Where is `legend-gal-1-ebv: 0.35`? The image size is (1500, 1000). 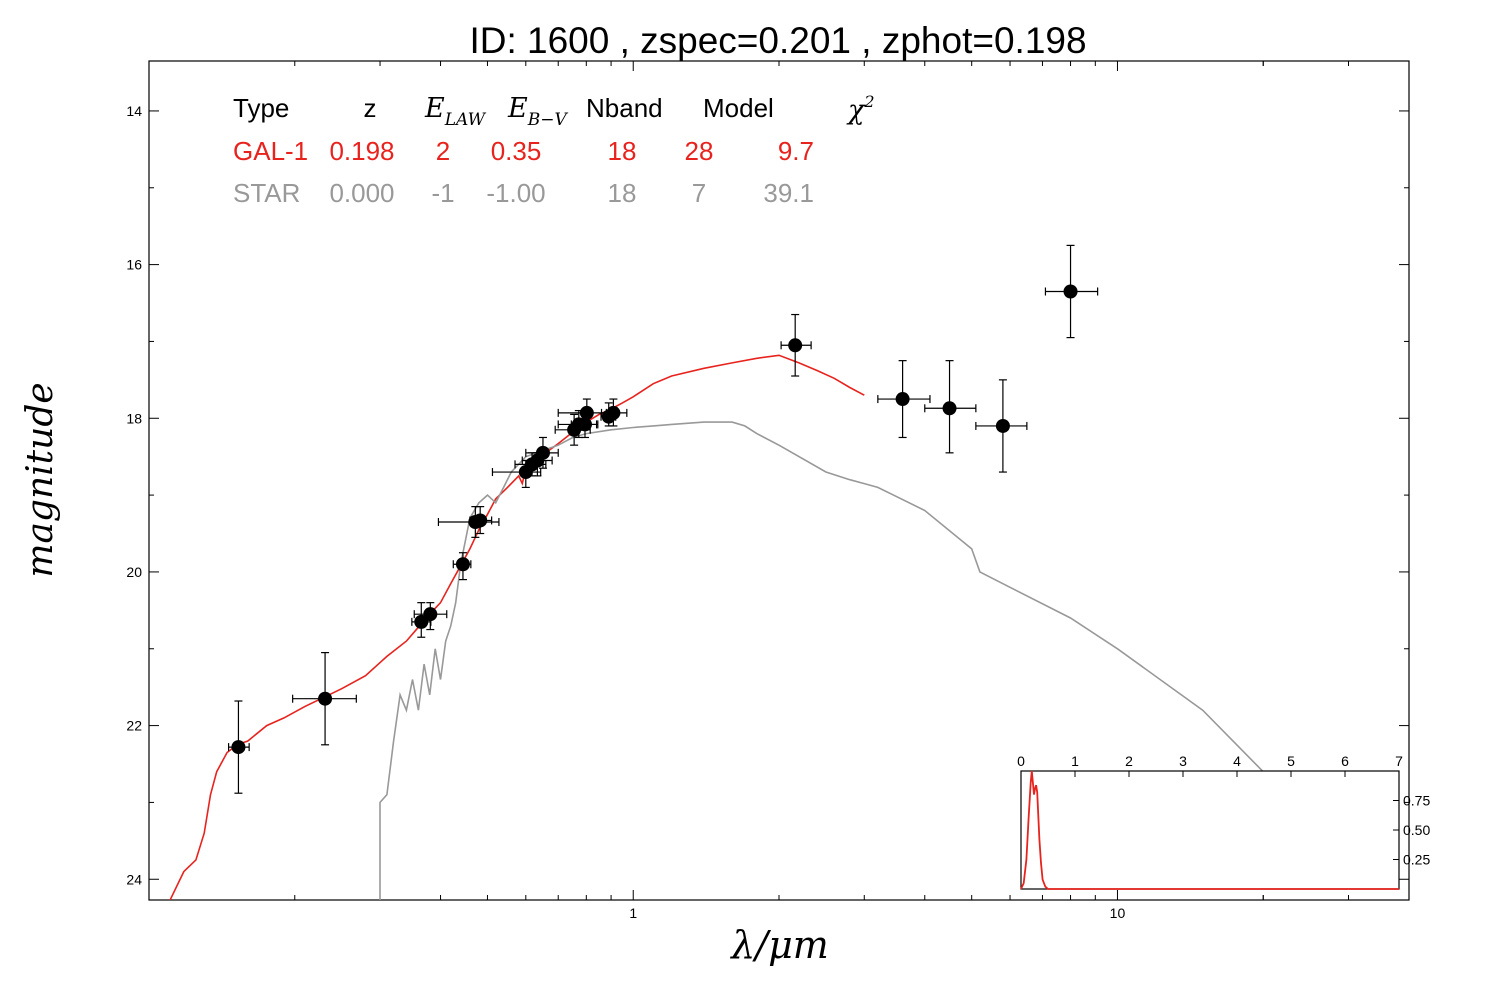 legend-gal-1-ebv: 0.35 is located at coordinates (516, 151).